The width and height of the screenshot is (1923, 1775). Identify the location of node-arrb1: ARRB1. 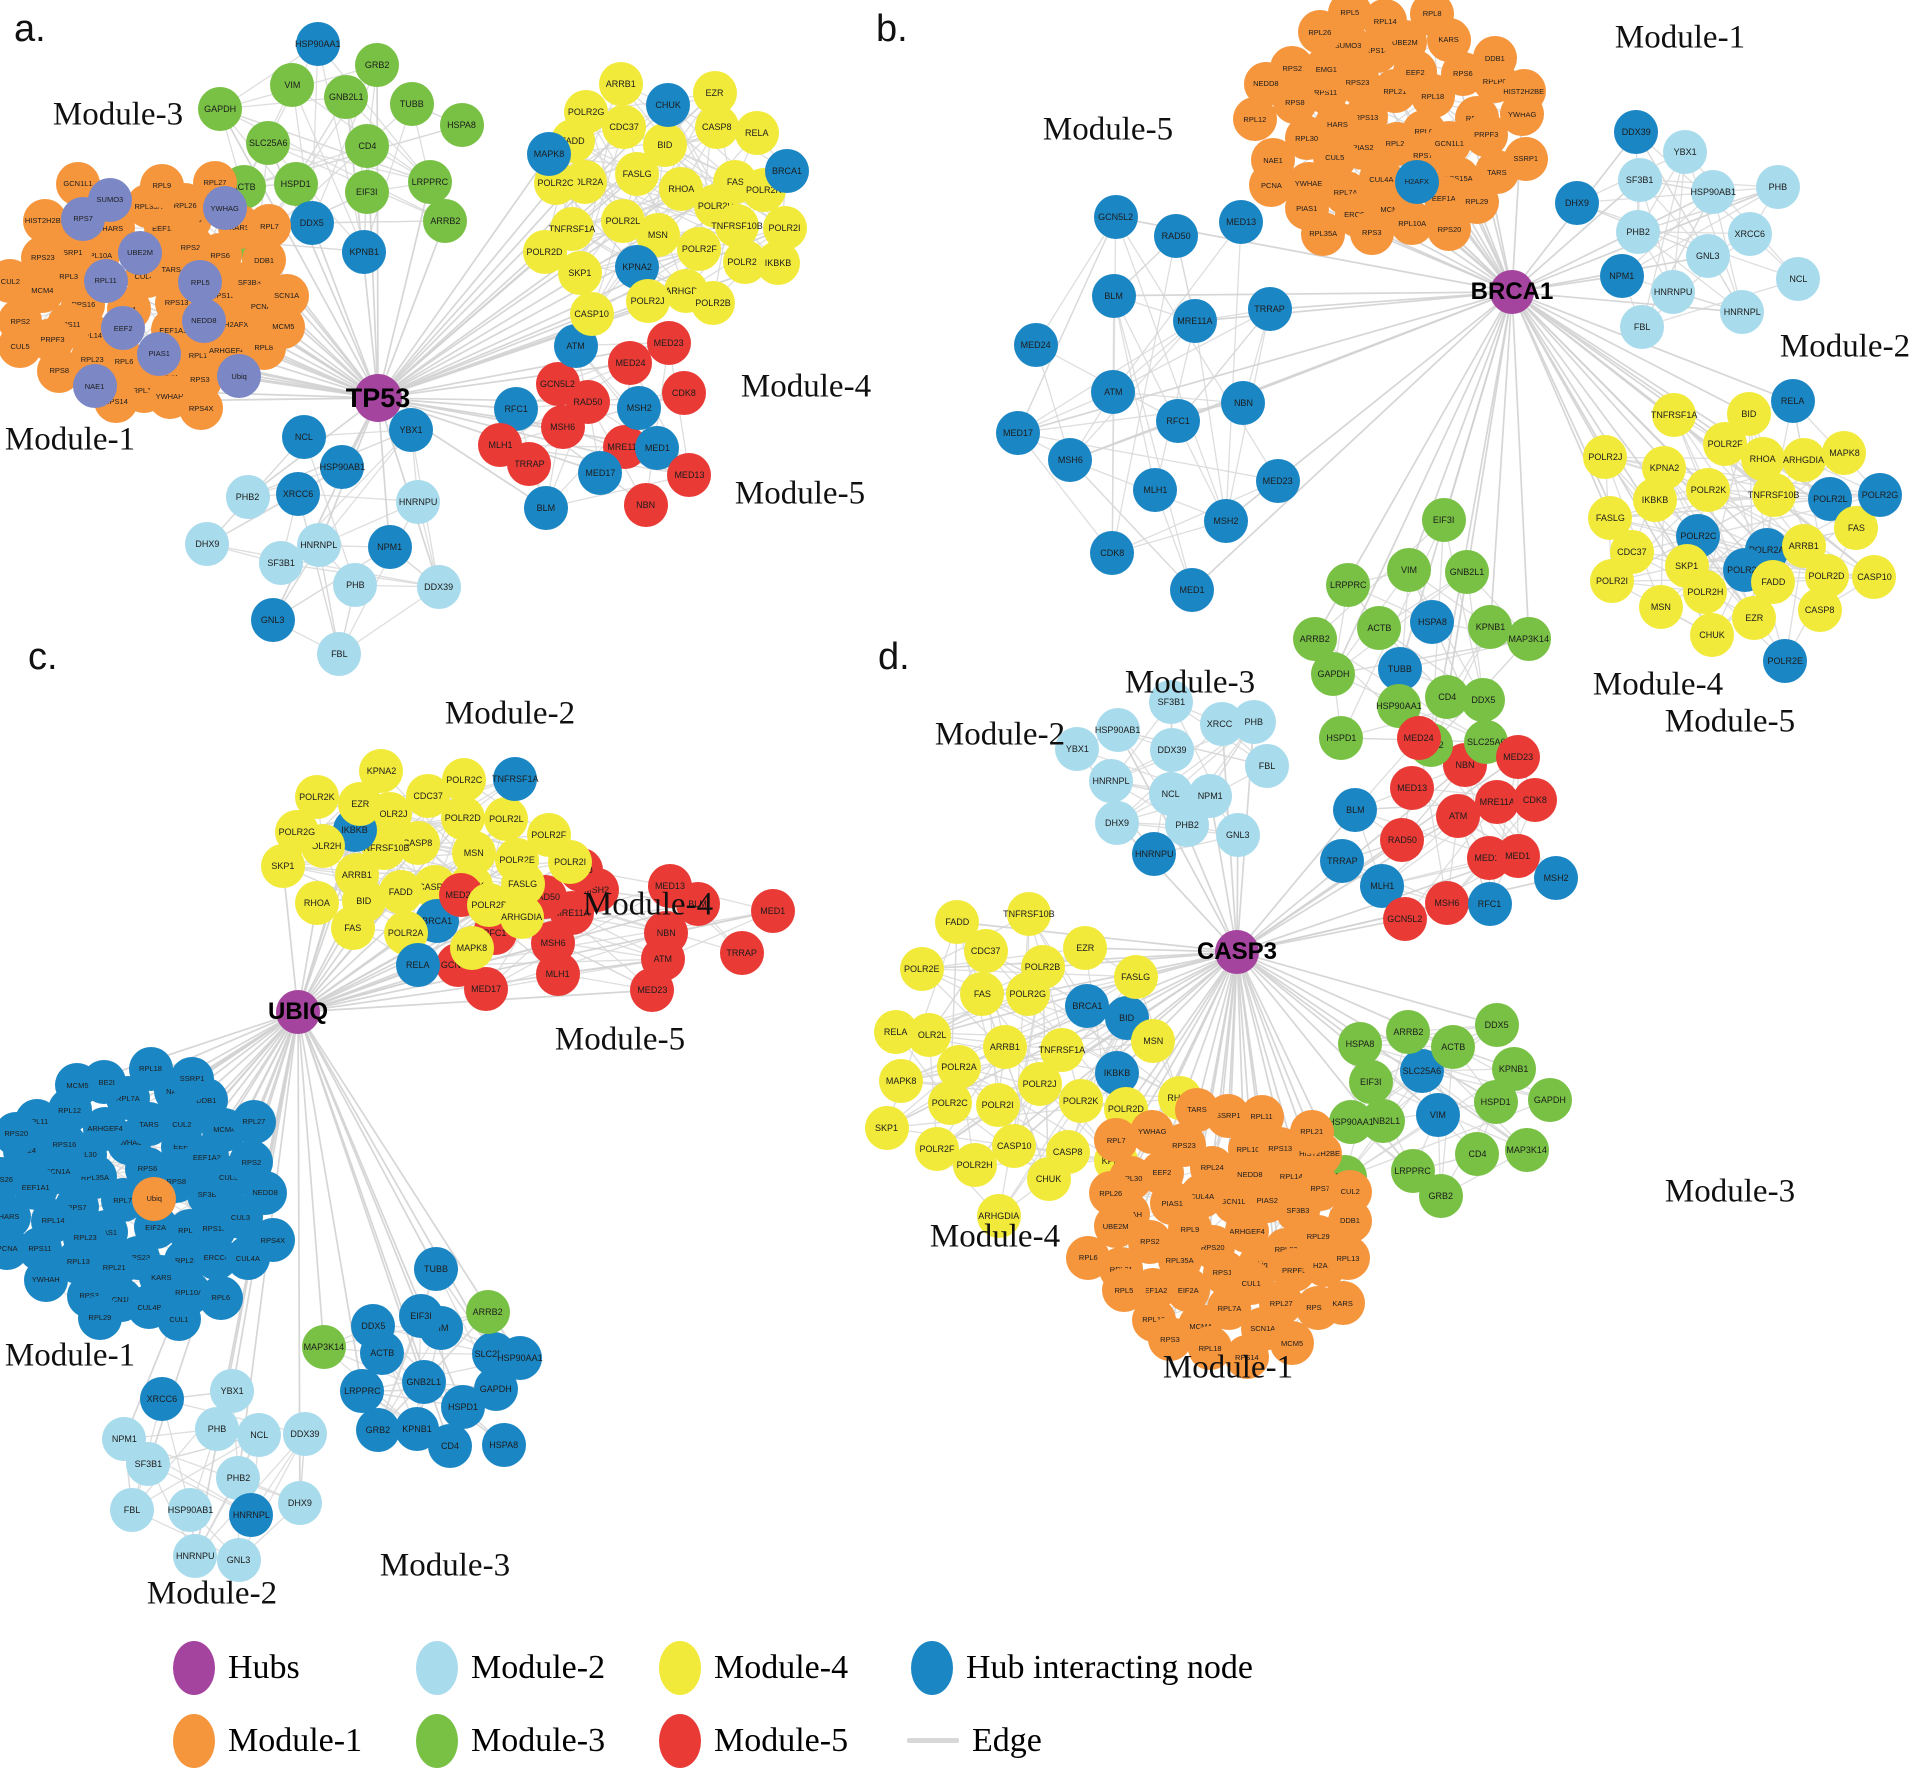
(620, 84).